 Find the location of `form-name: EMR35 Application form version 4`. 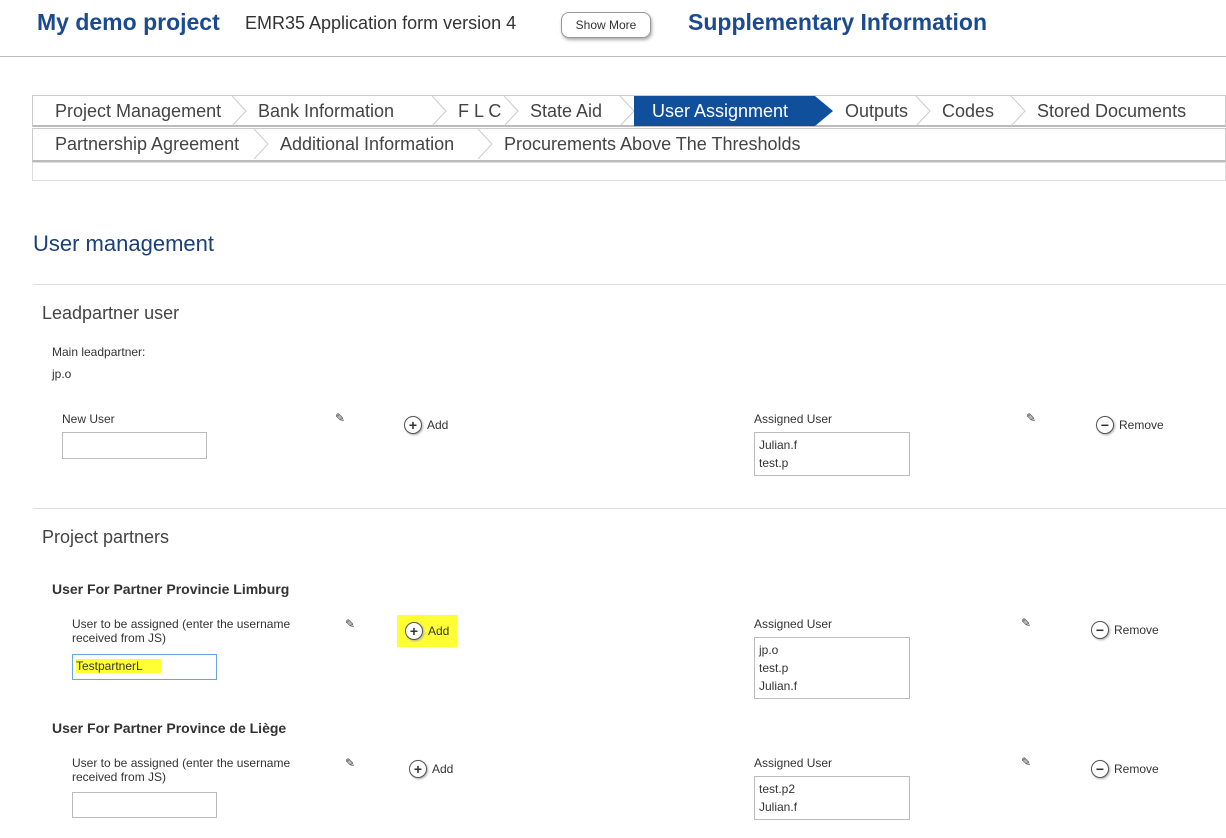

form-name: EMR35 Application form version 4 is located at coordinates (381, 23).